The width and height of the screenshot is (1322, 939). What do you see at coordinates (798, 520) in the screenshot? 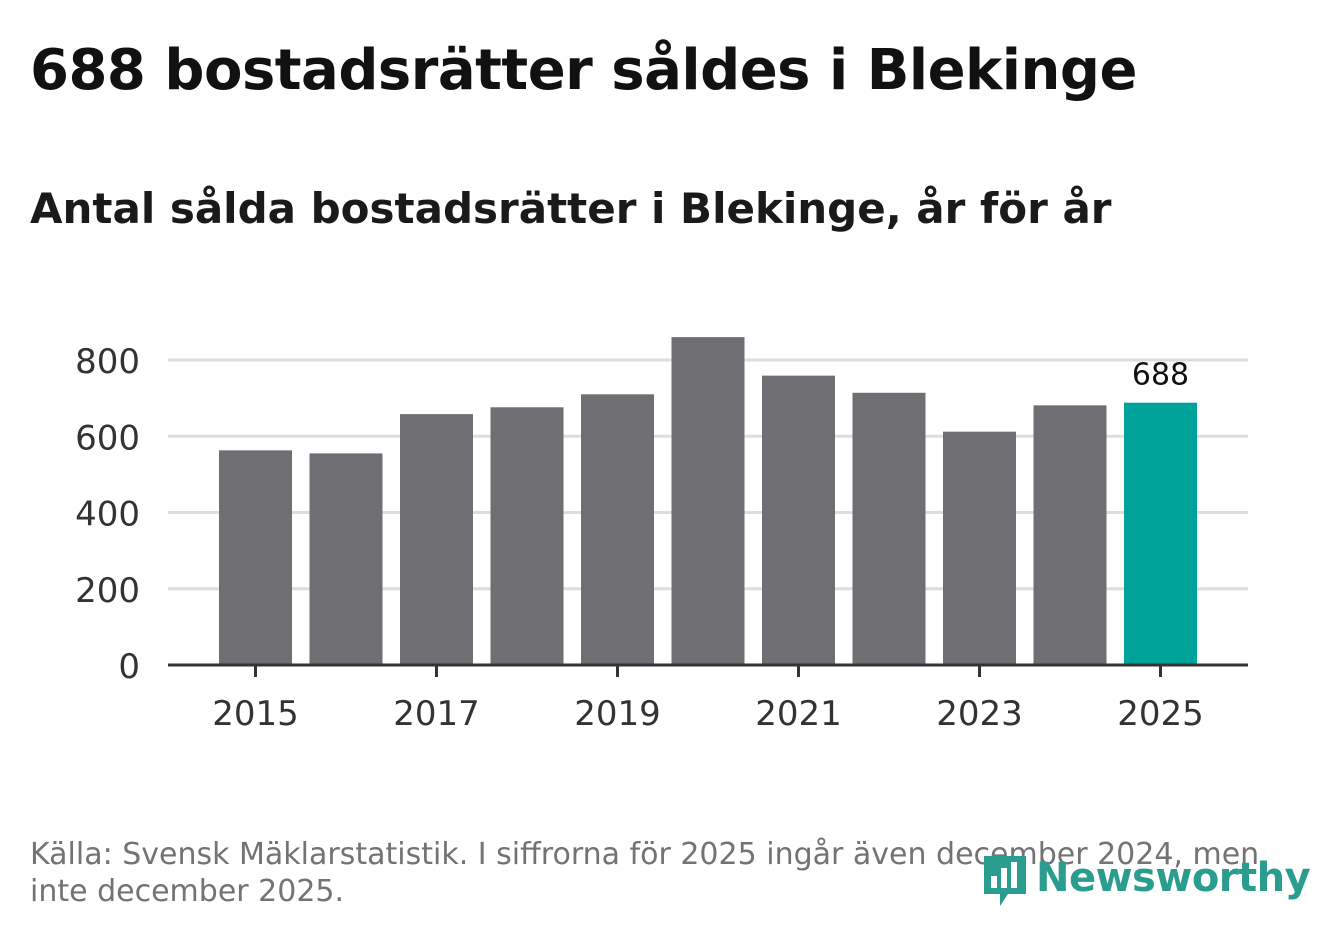
I see `bar-2021` at bounding box center [798, 520].